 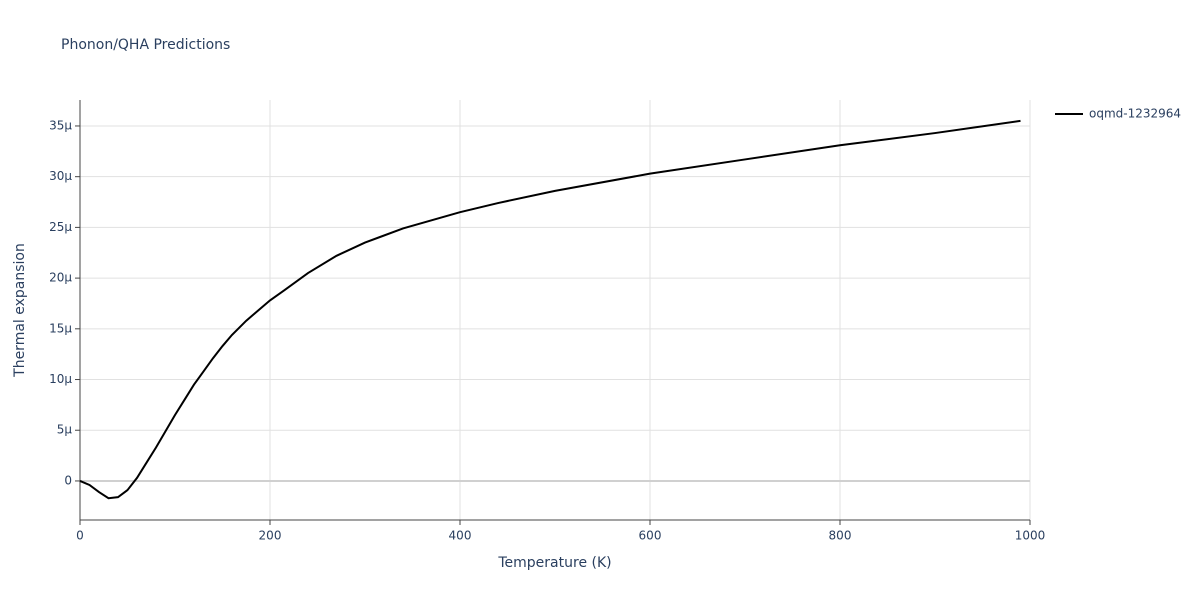 What do you see at coordinates (840, 536) in the screenshot?
I see `x-tick-label: 800` at bounding box center [840, 536].